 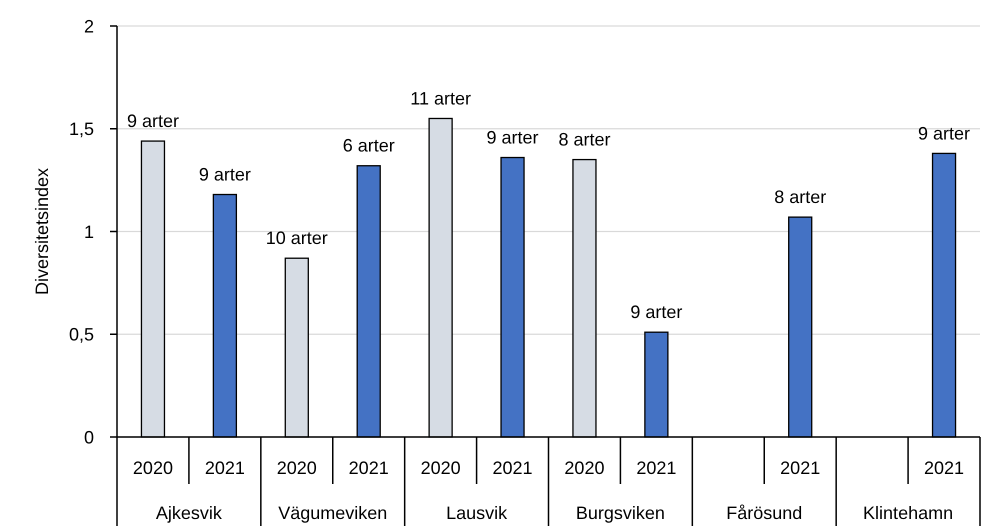 I want to click on x-tick-label: Burgsviken, so click(x=620, y=513).